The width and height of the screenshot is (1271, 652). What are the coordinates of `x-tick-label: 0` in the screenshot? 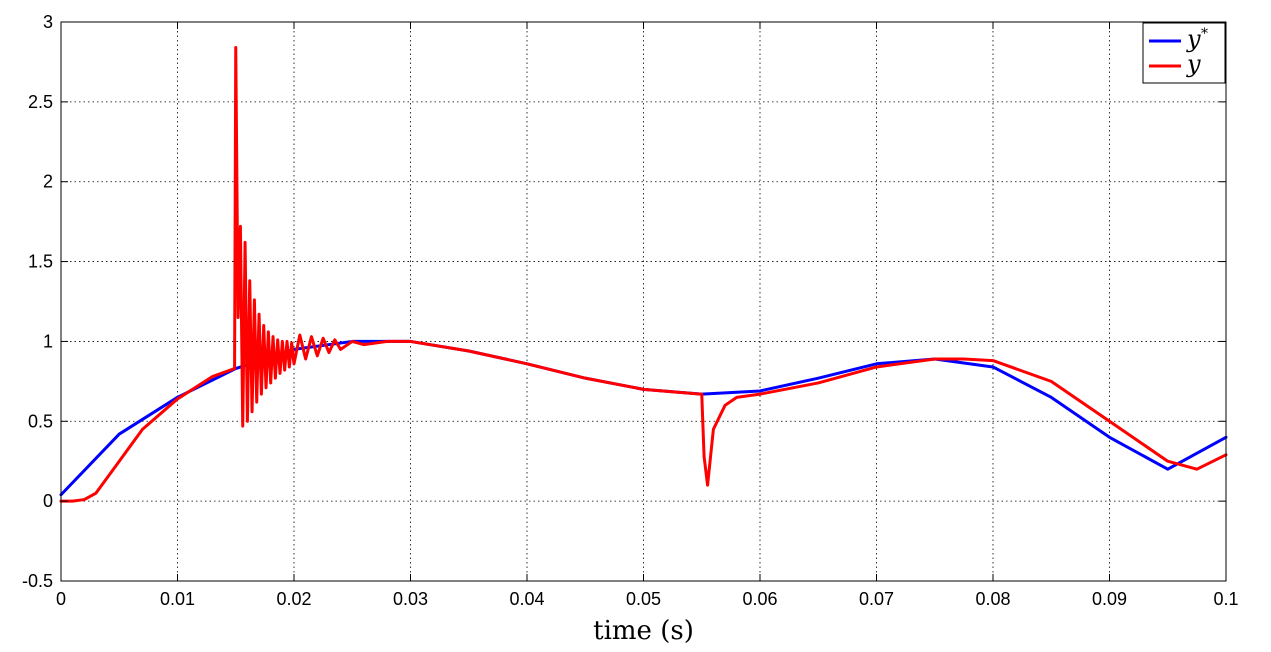 It's located at (61, 599).